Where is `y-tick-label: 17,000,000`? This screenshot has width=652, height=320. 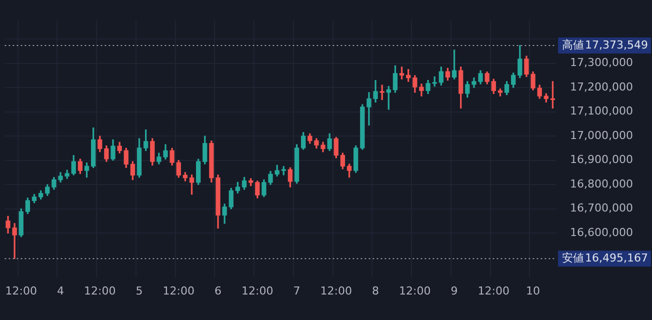
y-tick-label: 17,000,000 is located at coordinates (601, 135).